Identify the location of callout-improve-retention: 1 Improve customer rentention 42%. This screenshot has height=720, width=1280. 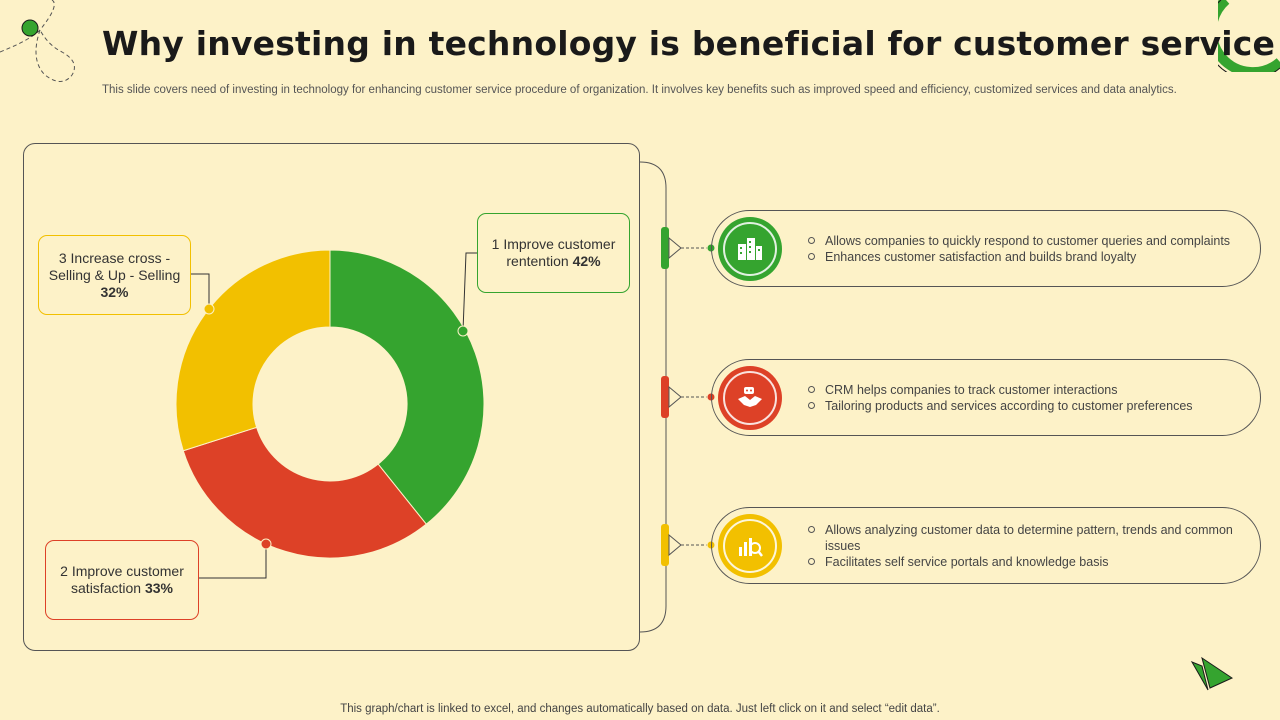
(553, 253).